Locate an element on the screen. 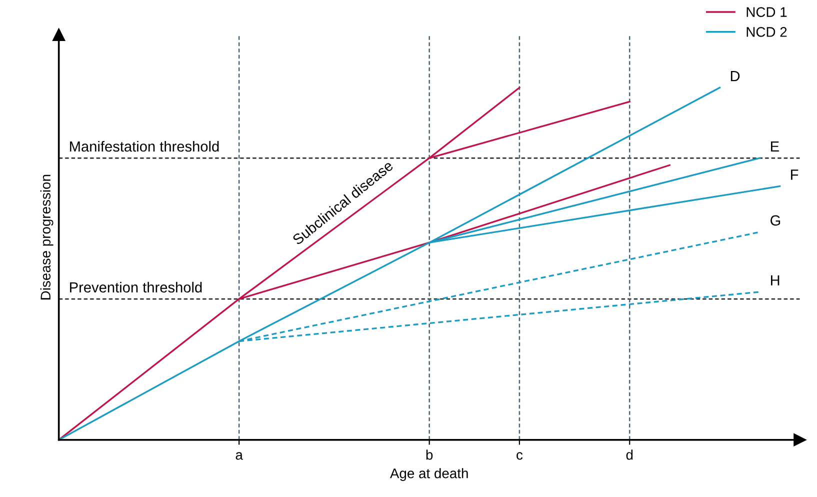 The height and width of the screenshot is (497, 817). x-axis-title: Age at death is located at coordinates (429, 475).